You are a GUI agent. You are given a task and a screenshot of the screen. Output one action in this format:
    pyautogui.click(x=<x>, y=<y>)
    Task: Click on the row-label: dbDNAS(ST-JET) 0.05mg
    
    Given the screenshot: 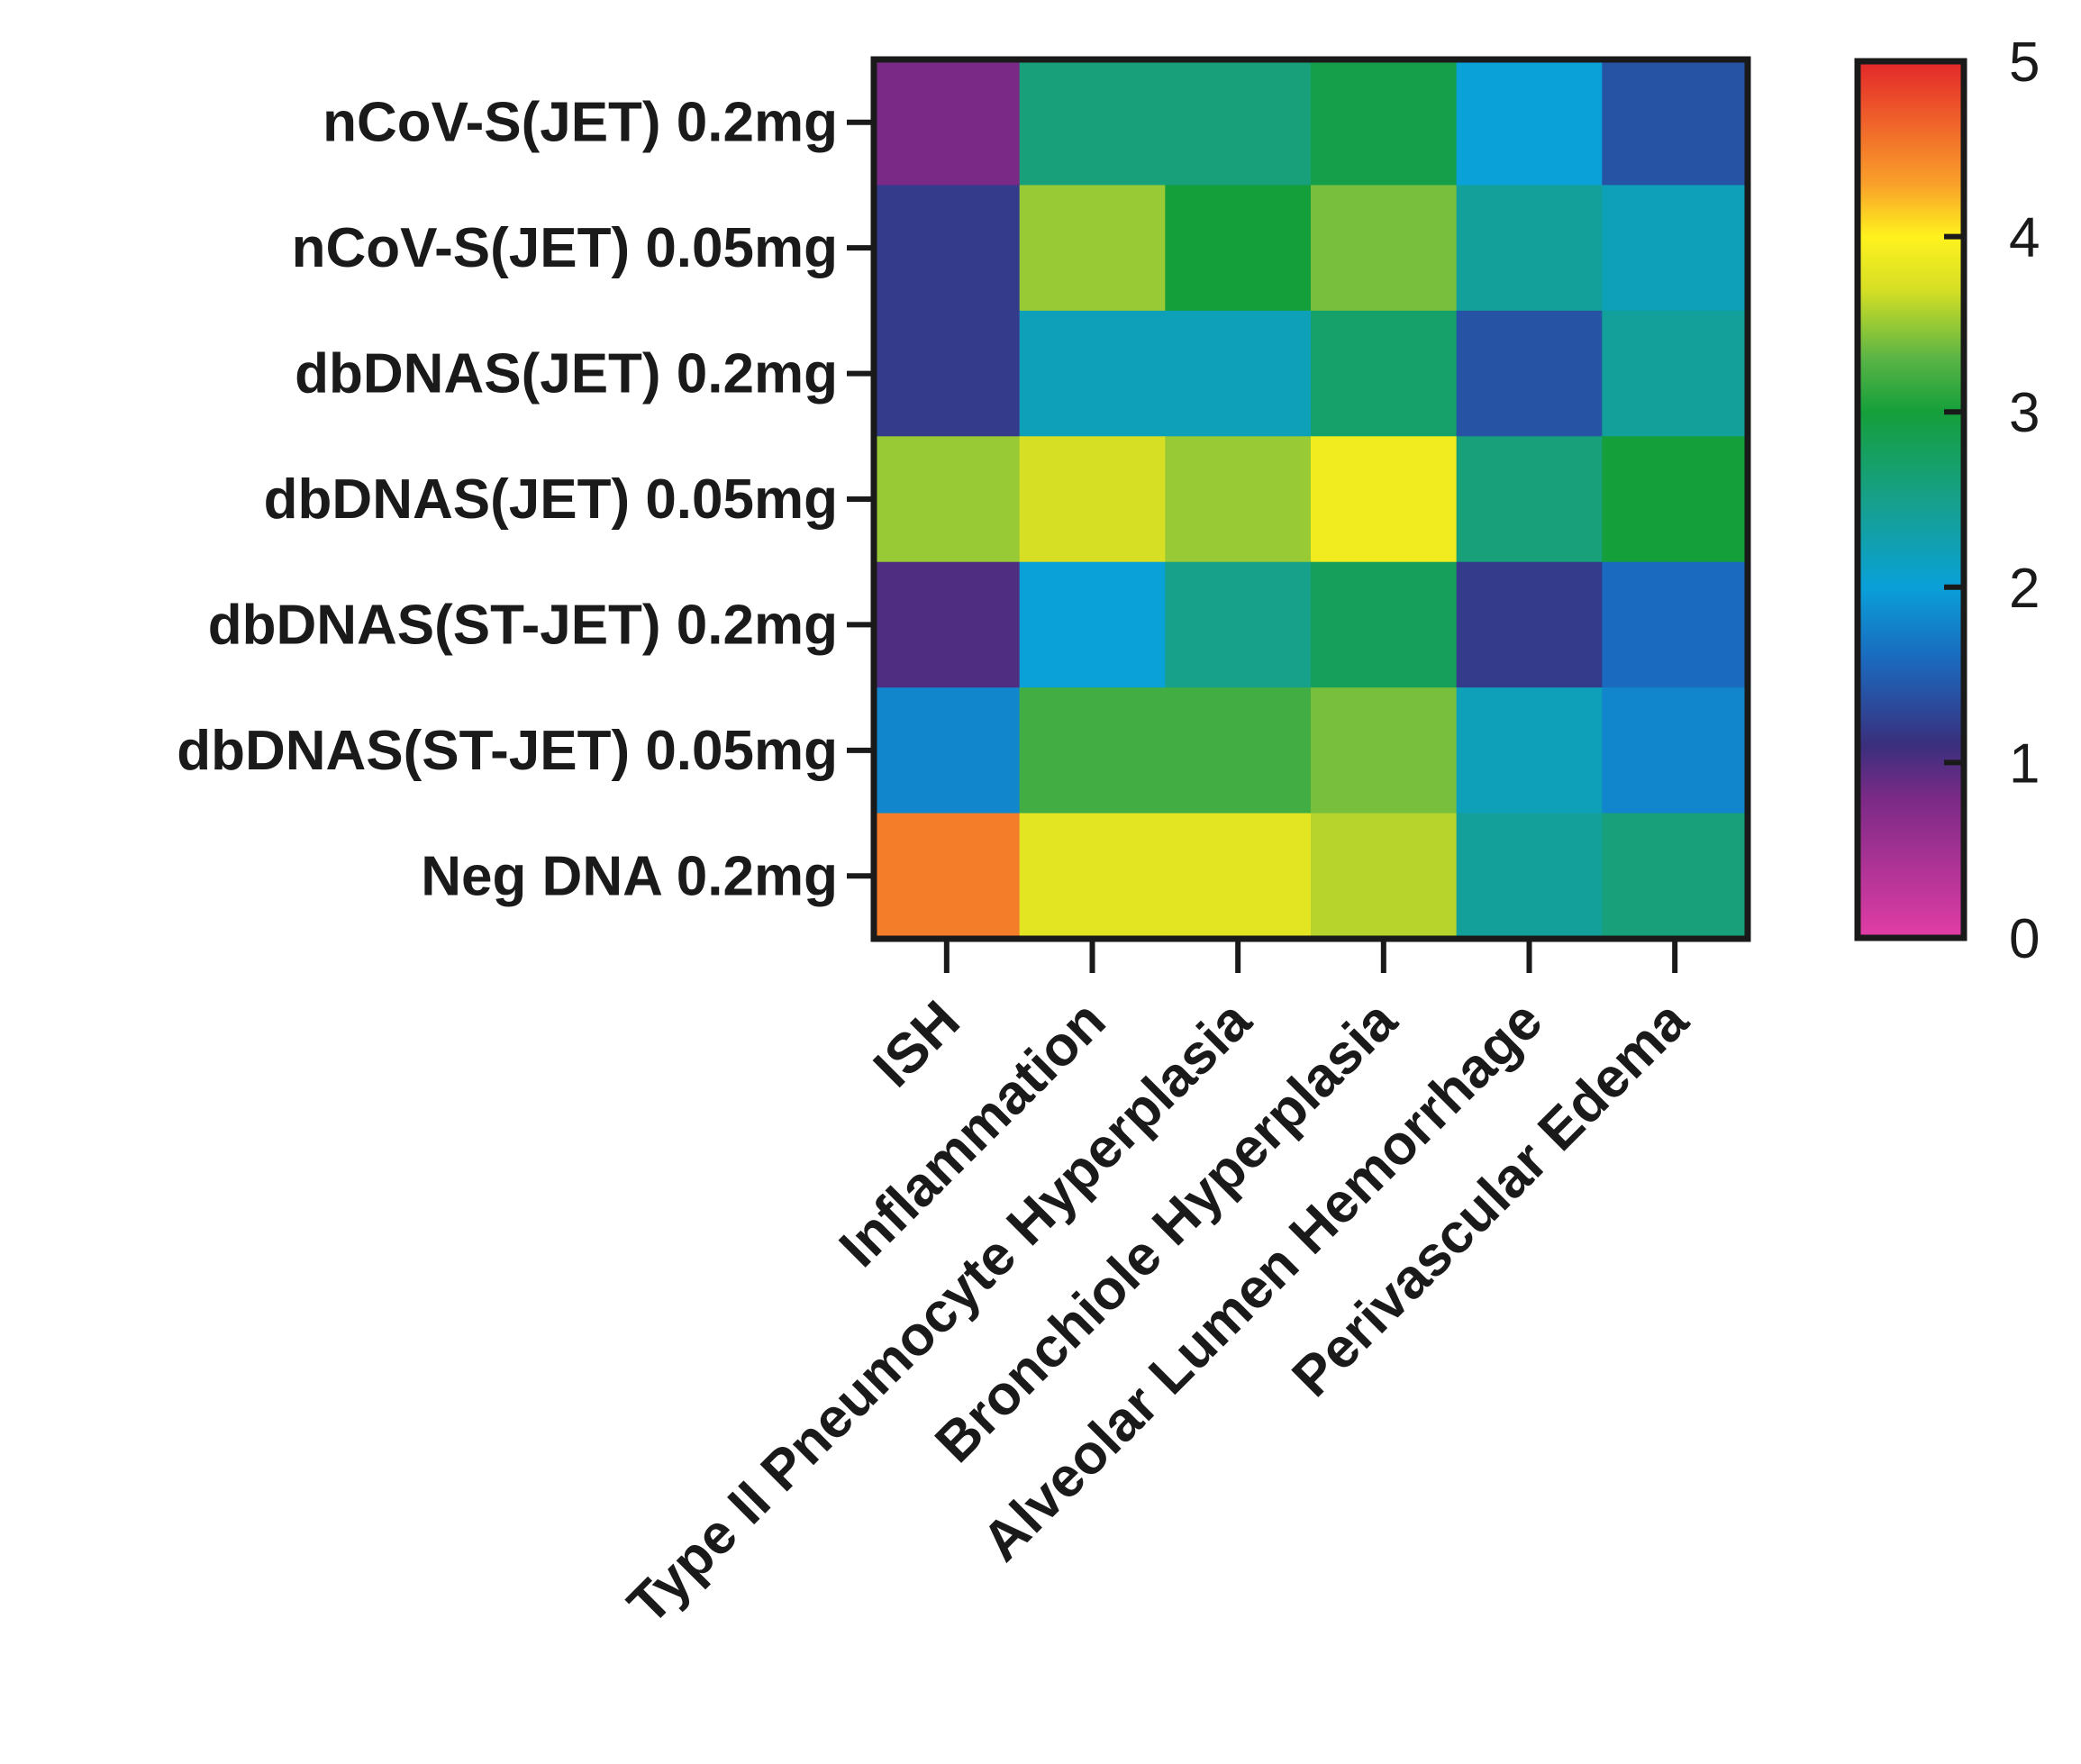 What is the action you would take?
    pyautogui.click(x=507, y=751)
    